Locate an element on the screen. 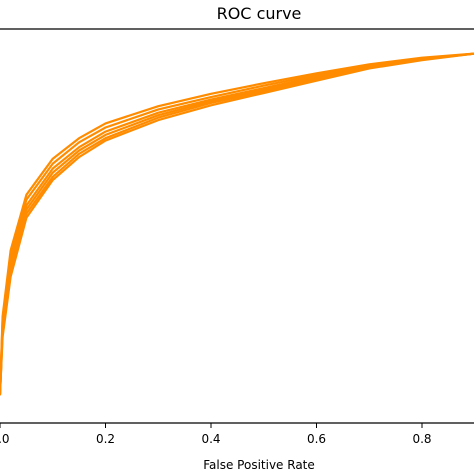  x-tick-label: 0.8 is located at coordinates (421, 439).